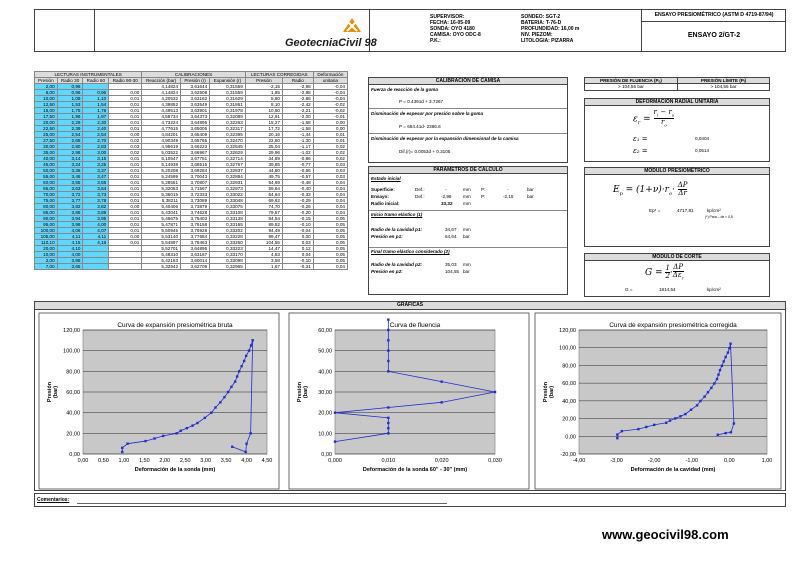 The width and height of the screenshot is (800, 563). Describe the element at coordinates (467, 264) in the screenshot. I see `radio-p2-unit: mm` at that location.